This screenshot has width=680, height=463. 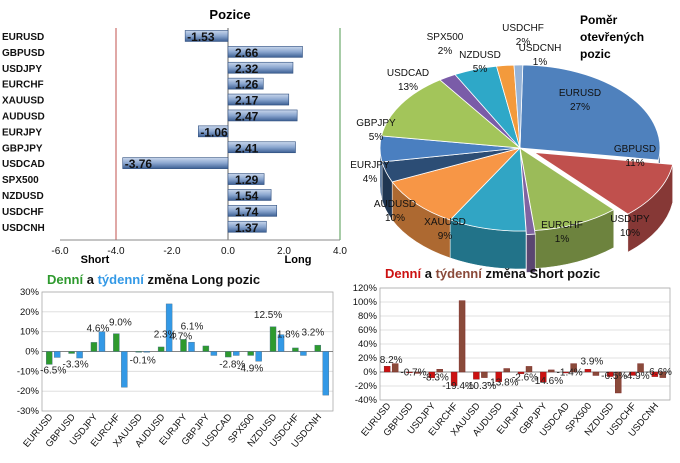 What do you see at coordinates (492, 273) in the screenshot?
I see `short-change-title: Denní a týdenní změna Short pozic` at bounding box center [492, 273].